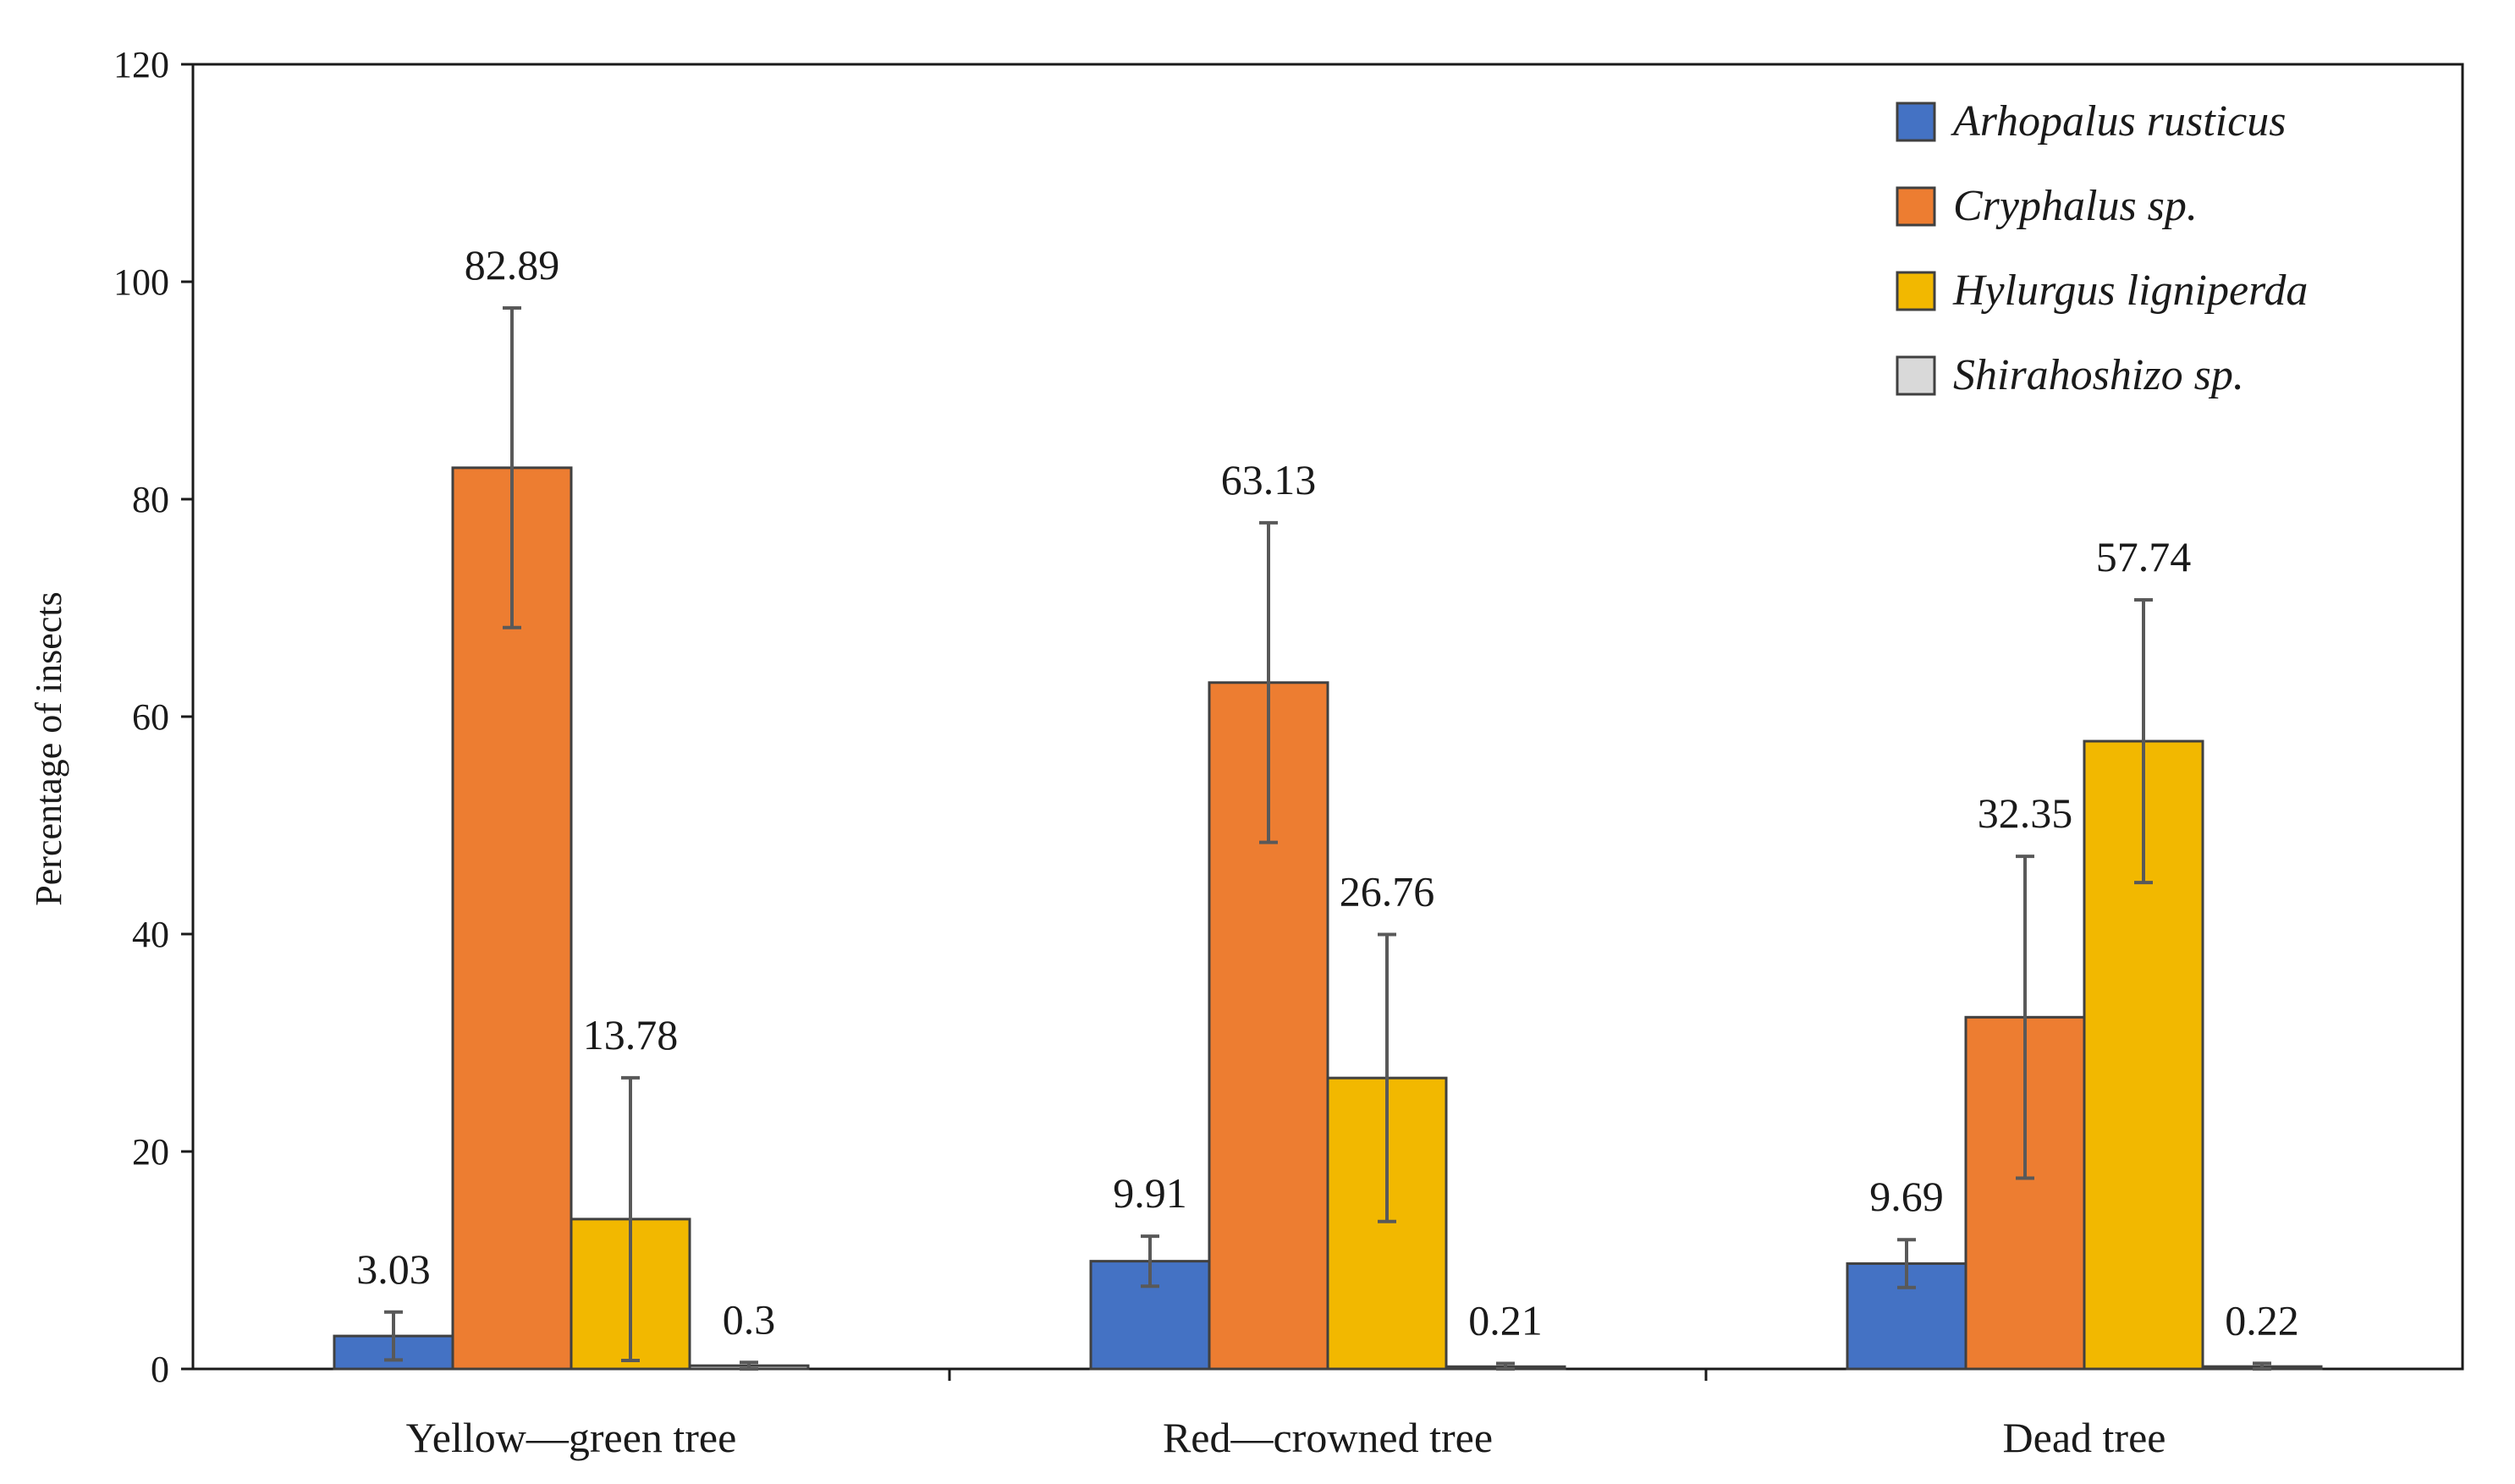  Describe the element at coordinates (1387, 891) in the screenshot. I see `data-label: 26.76` at that location.